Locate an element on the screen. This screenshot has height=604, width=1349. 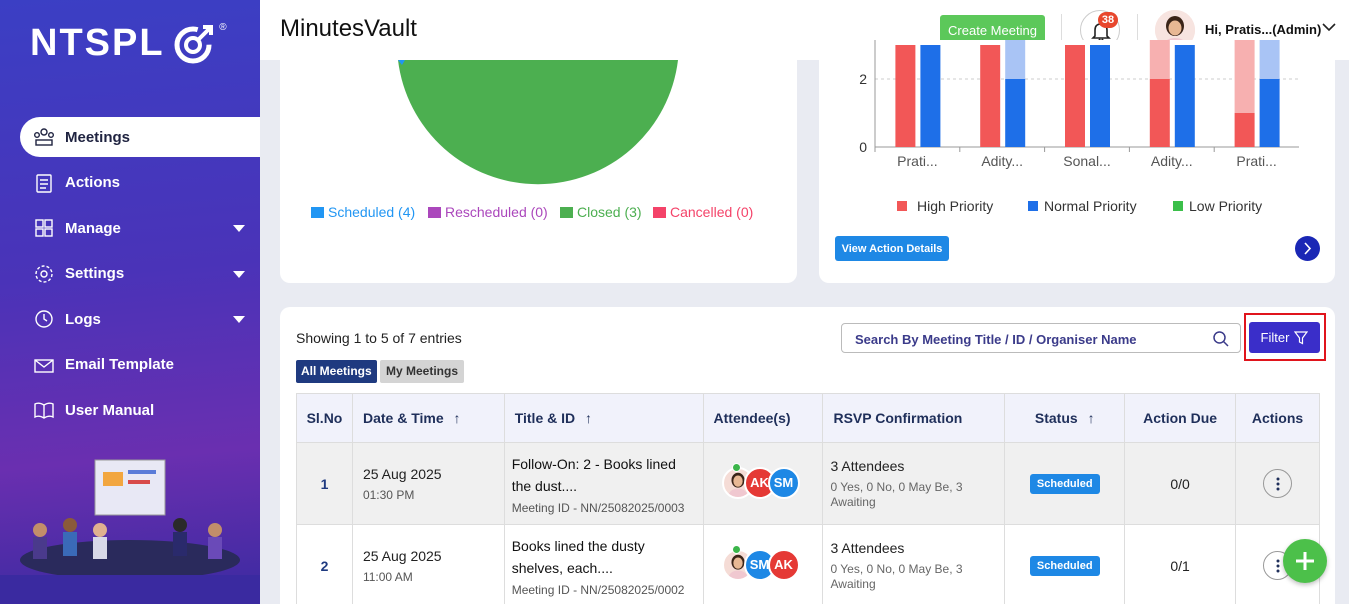
plus-icon is located at coordinates (1305, 561).